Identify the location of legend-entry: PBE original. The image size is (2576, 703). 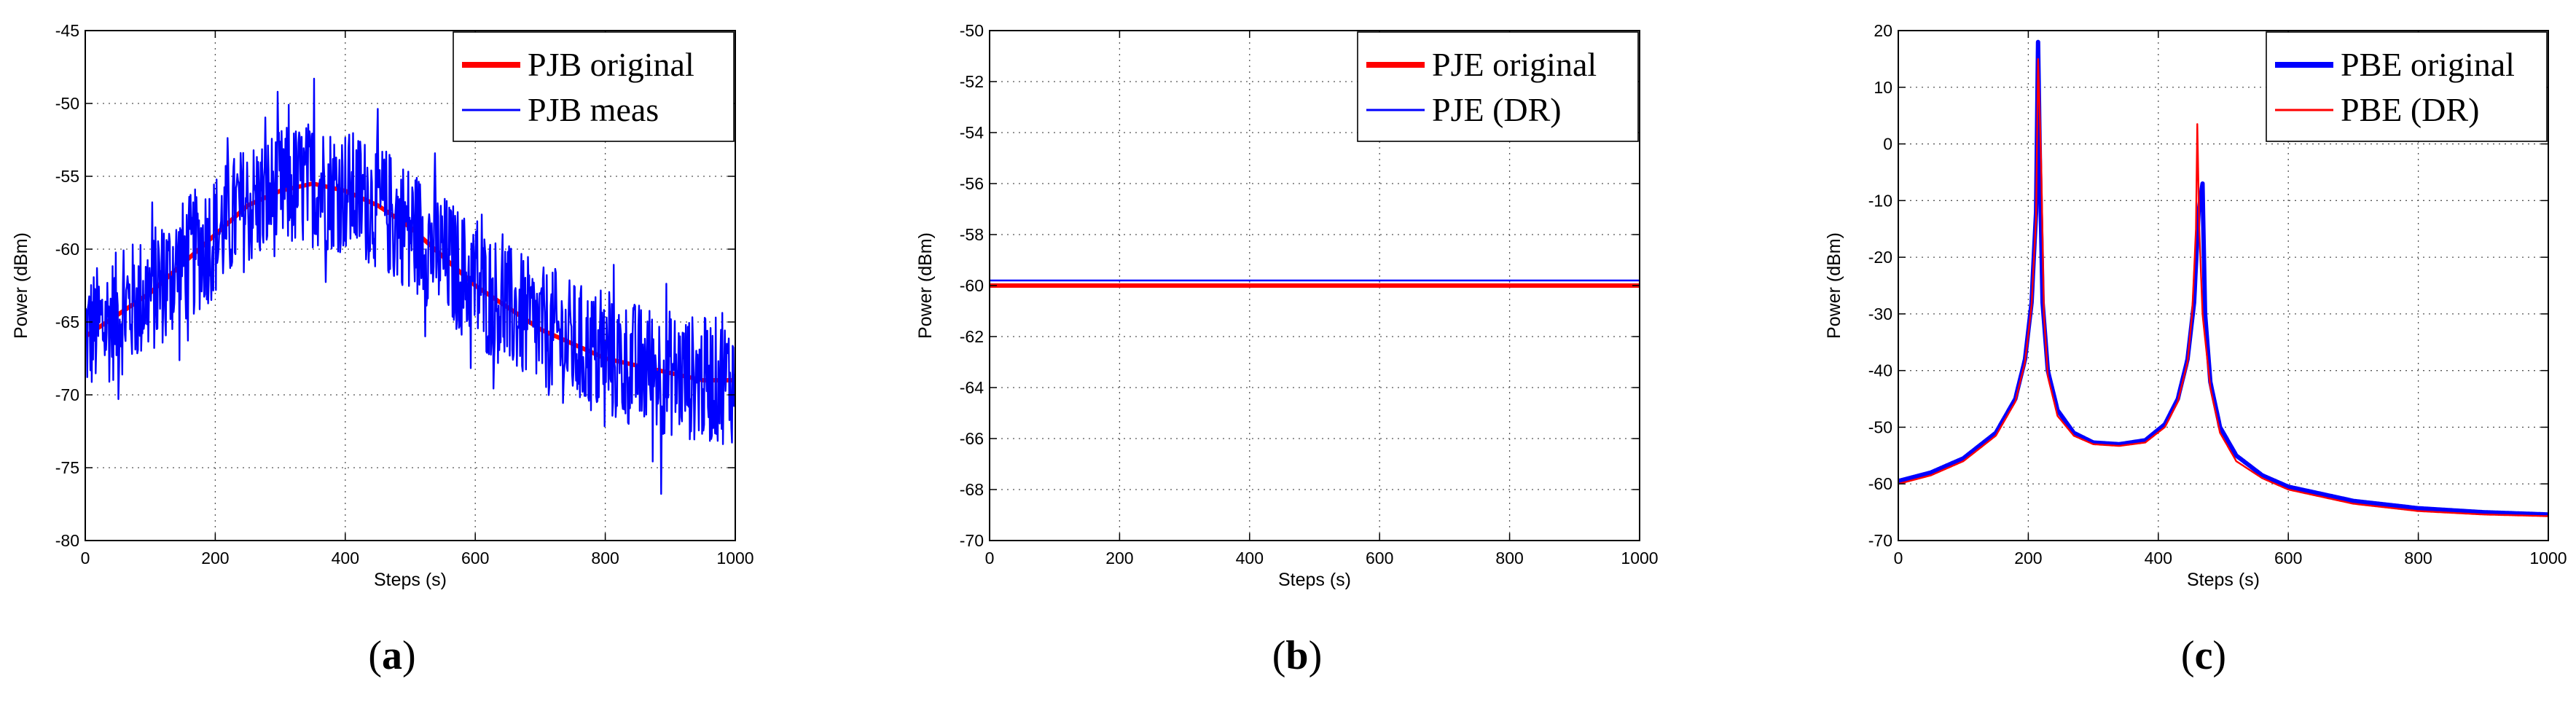
(2428, 64).